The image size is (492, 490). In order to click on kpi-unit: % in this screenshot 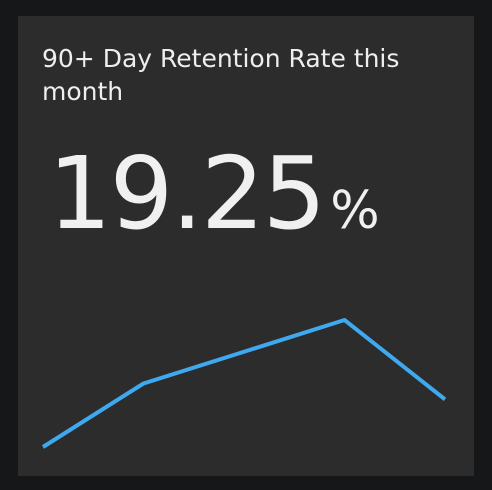, I will do `click(355, 211)`.